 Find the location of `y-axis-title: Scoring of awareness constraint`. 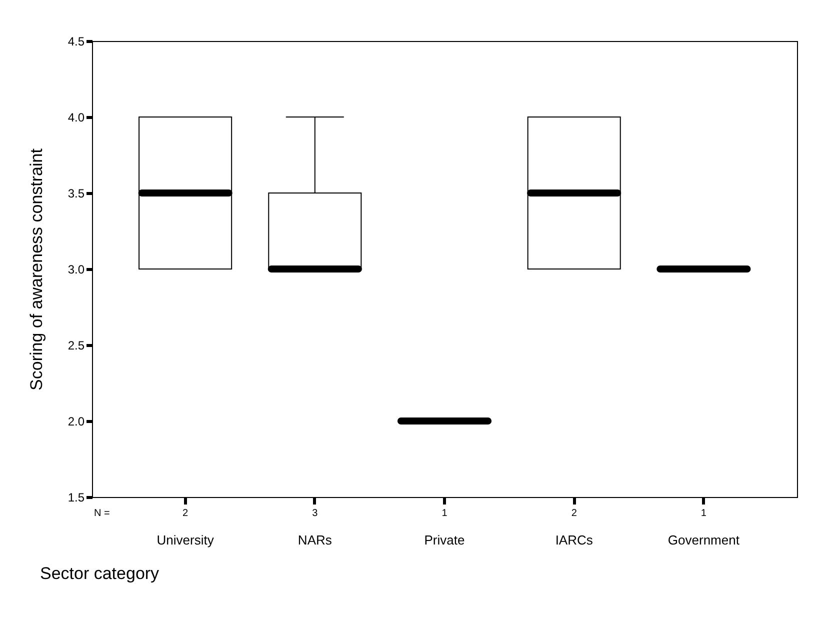

y-axis-title: Scoring of awareness constraint is located at coordinates (36, 269).